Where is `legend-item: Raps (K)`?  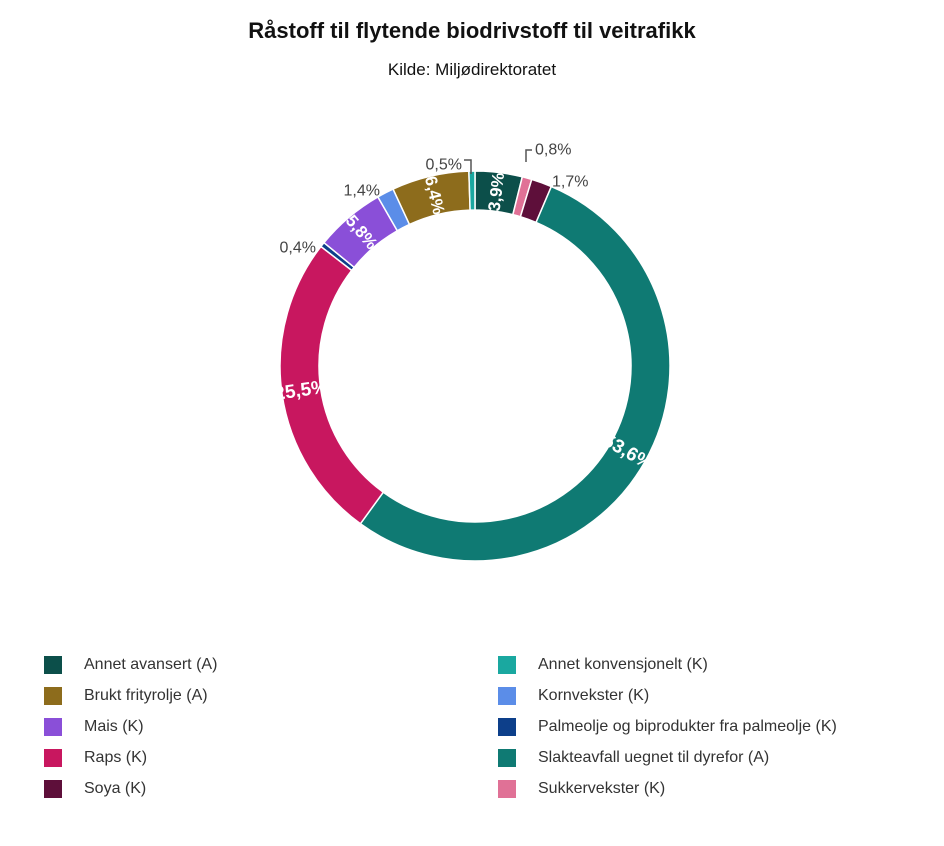
legend-item: Raps (K) is located at coordinates (95, 758).